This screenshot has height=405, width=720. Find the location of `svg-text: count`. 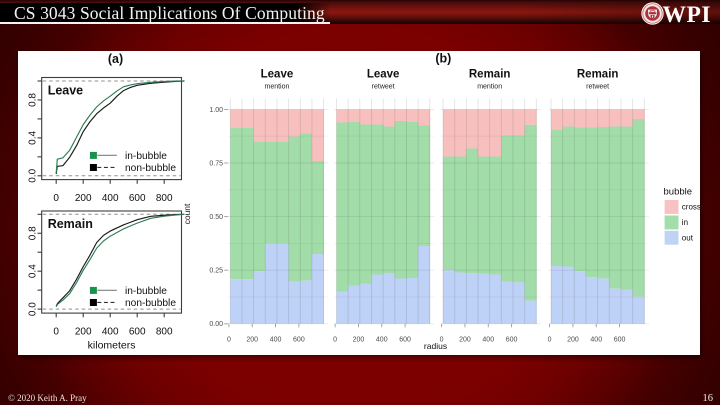

svg-text: count is located at coordinates (187, 212).